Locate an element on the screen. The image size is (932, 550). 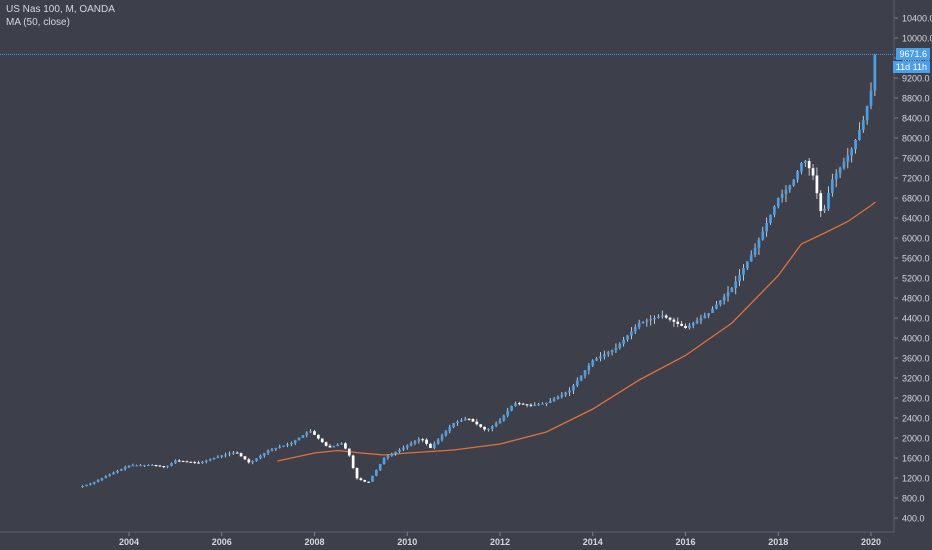
y-tick-label: 3600.0 is located at coordinates (916, 359).